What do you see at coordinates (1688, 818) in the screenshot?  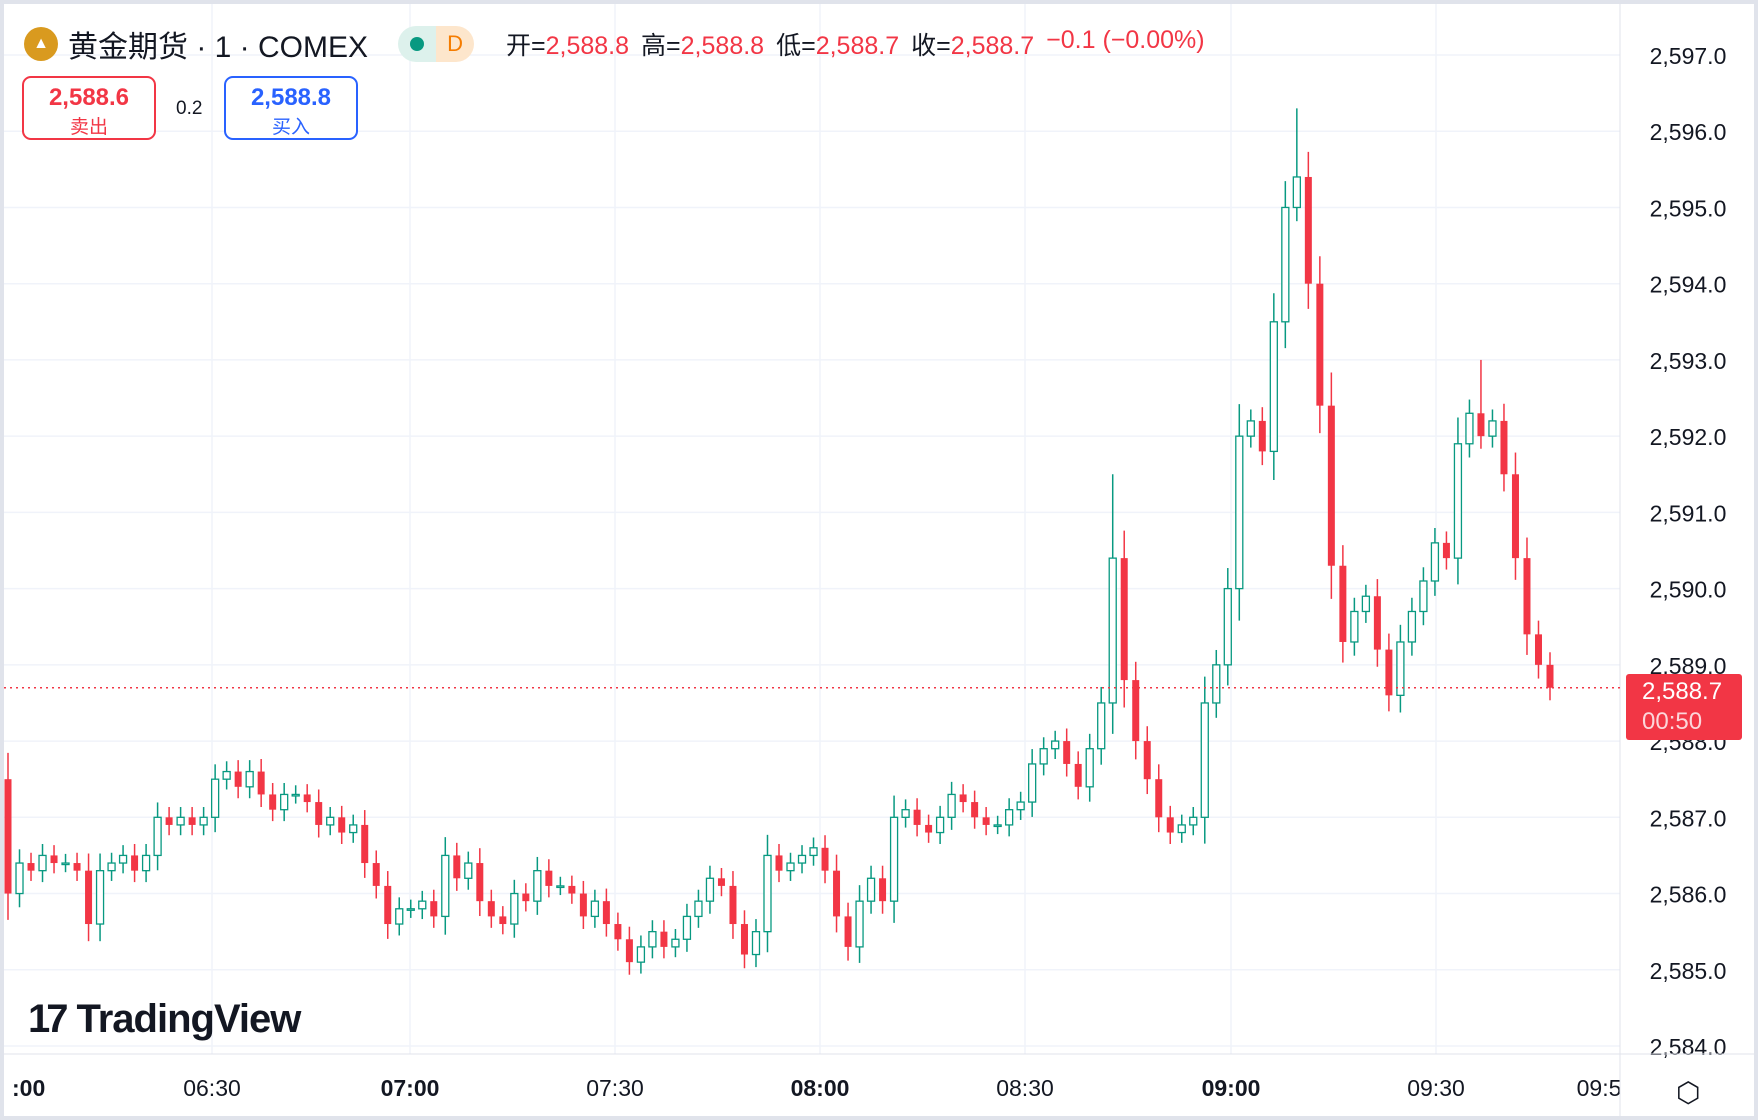 I see `price-tick-label: 2,587.0` at bounding box center [1688, 818].